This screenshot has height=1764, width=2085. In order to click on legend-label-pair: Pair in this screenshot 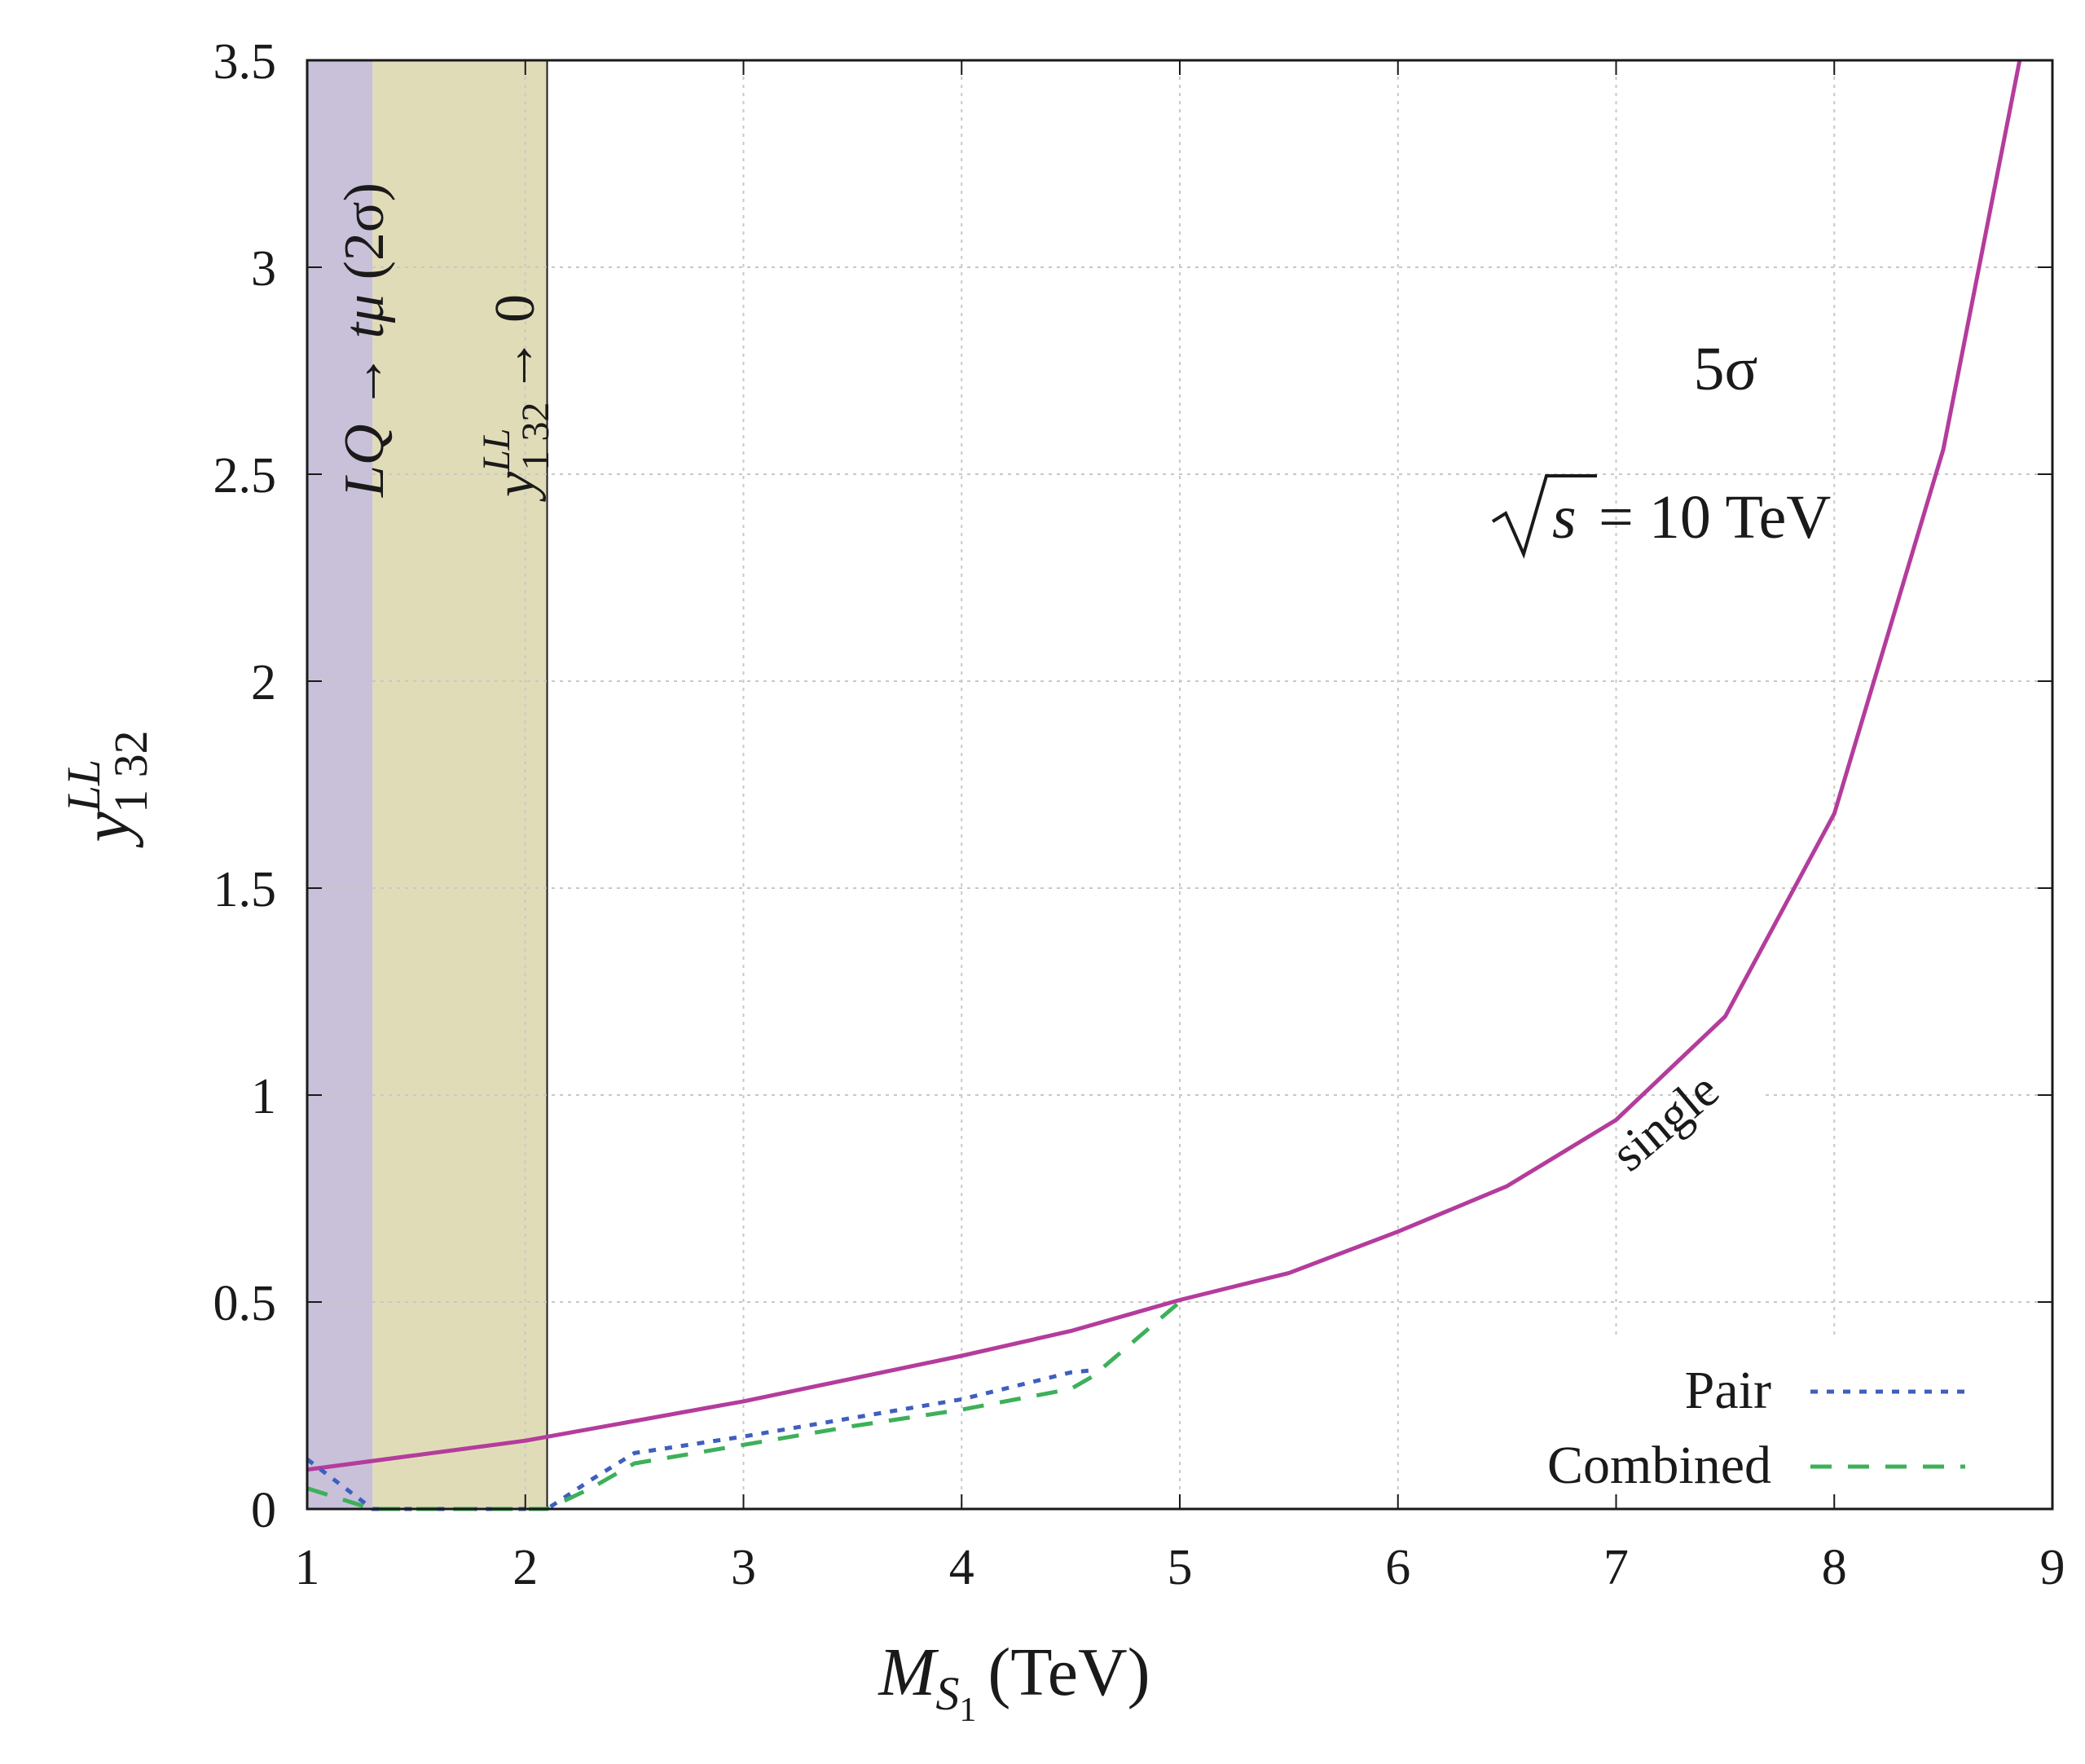, I will do `click(1728, 1390)`.